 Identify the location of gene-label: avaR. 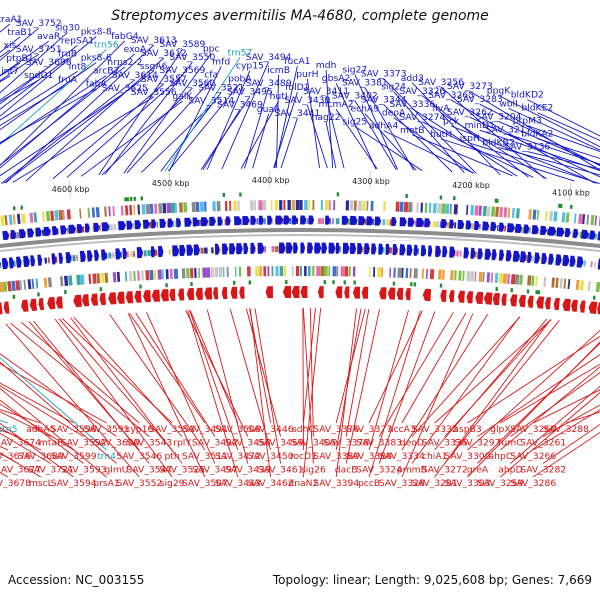
(49, 36).